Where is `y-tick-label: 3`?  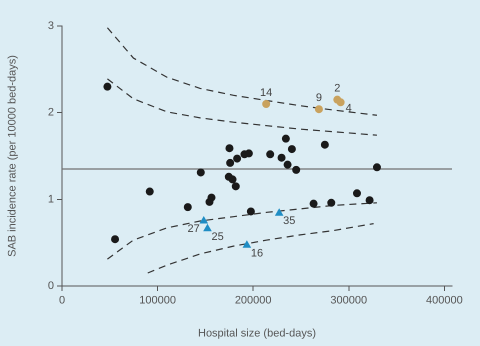
y-tick-label: 3 is located at coordinates (51, 26).